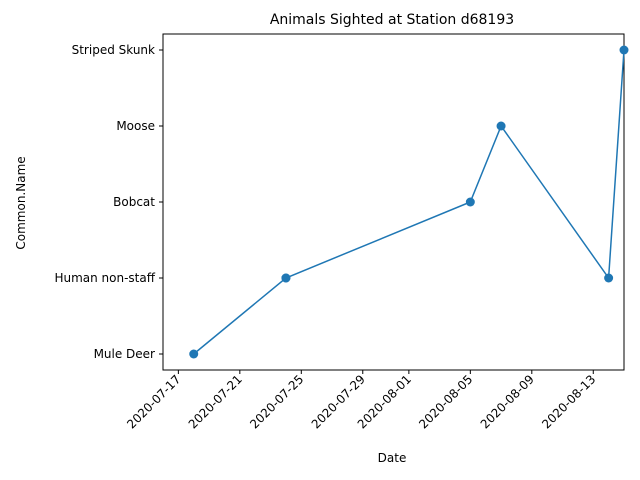 Image resolution: width=640 pixels, height=480 pixels. What do you see at coordinates (104, 278) in the screenshot?
I see `y-tick-label: Human non-staff` at bounding box center [104, 278].